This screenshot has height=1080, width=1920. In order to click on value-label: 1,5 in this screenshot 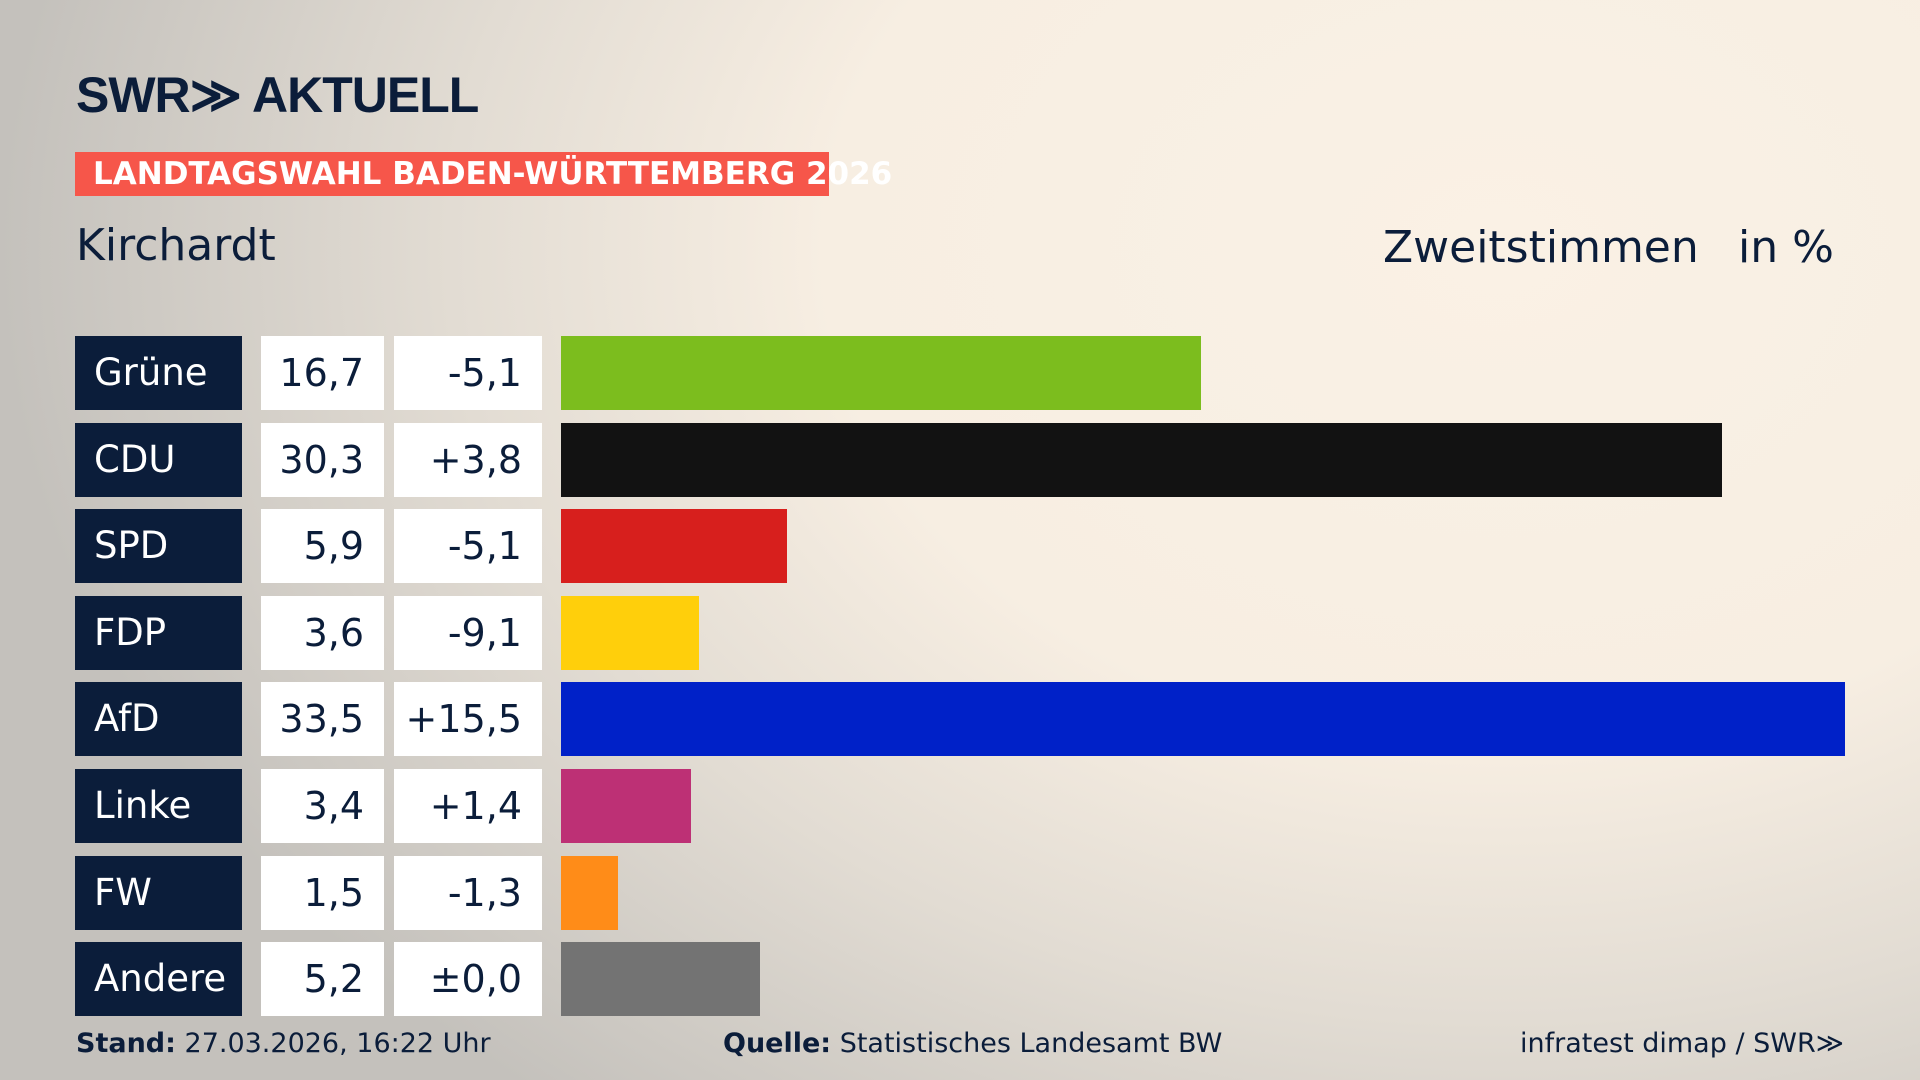, I will do `click(322, 892)`.